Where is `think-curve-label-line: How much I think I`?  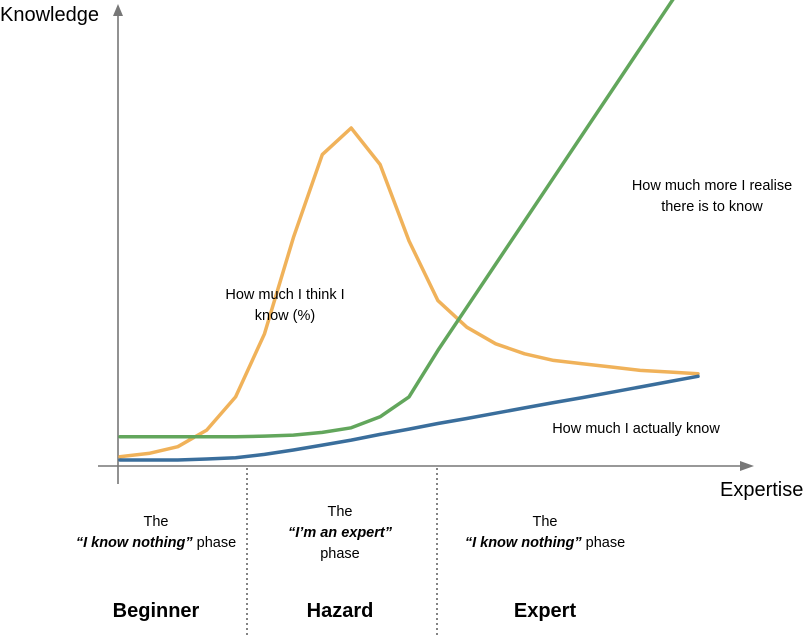
think-curve-label-line: How much I think I is located at coordinates (284, 295).